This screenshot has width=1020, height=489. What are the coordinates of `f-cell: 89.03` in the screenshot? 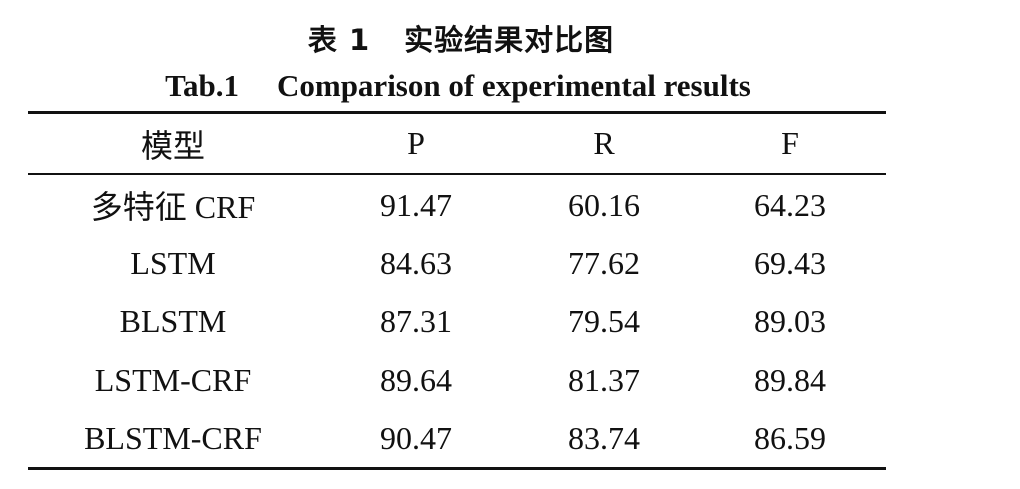 It's located at (790, 321).